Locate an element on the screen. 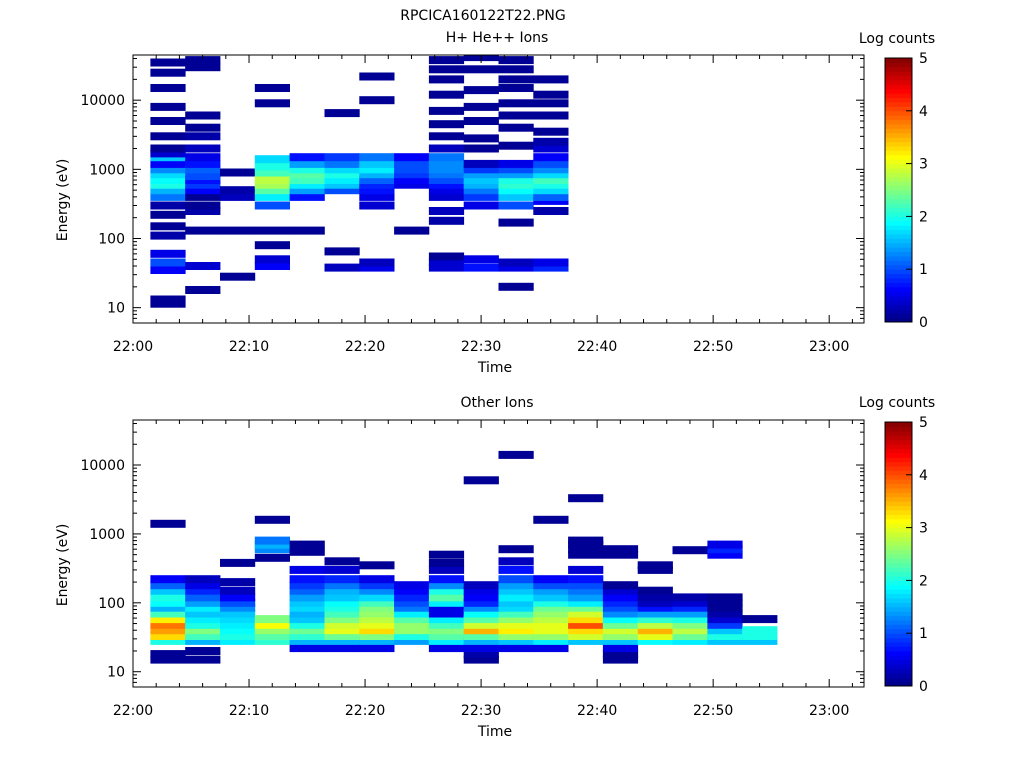 This screenshot has width=1024, height=768. colorbar-tick-label: 1 is located at coordinates (923, 634).